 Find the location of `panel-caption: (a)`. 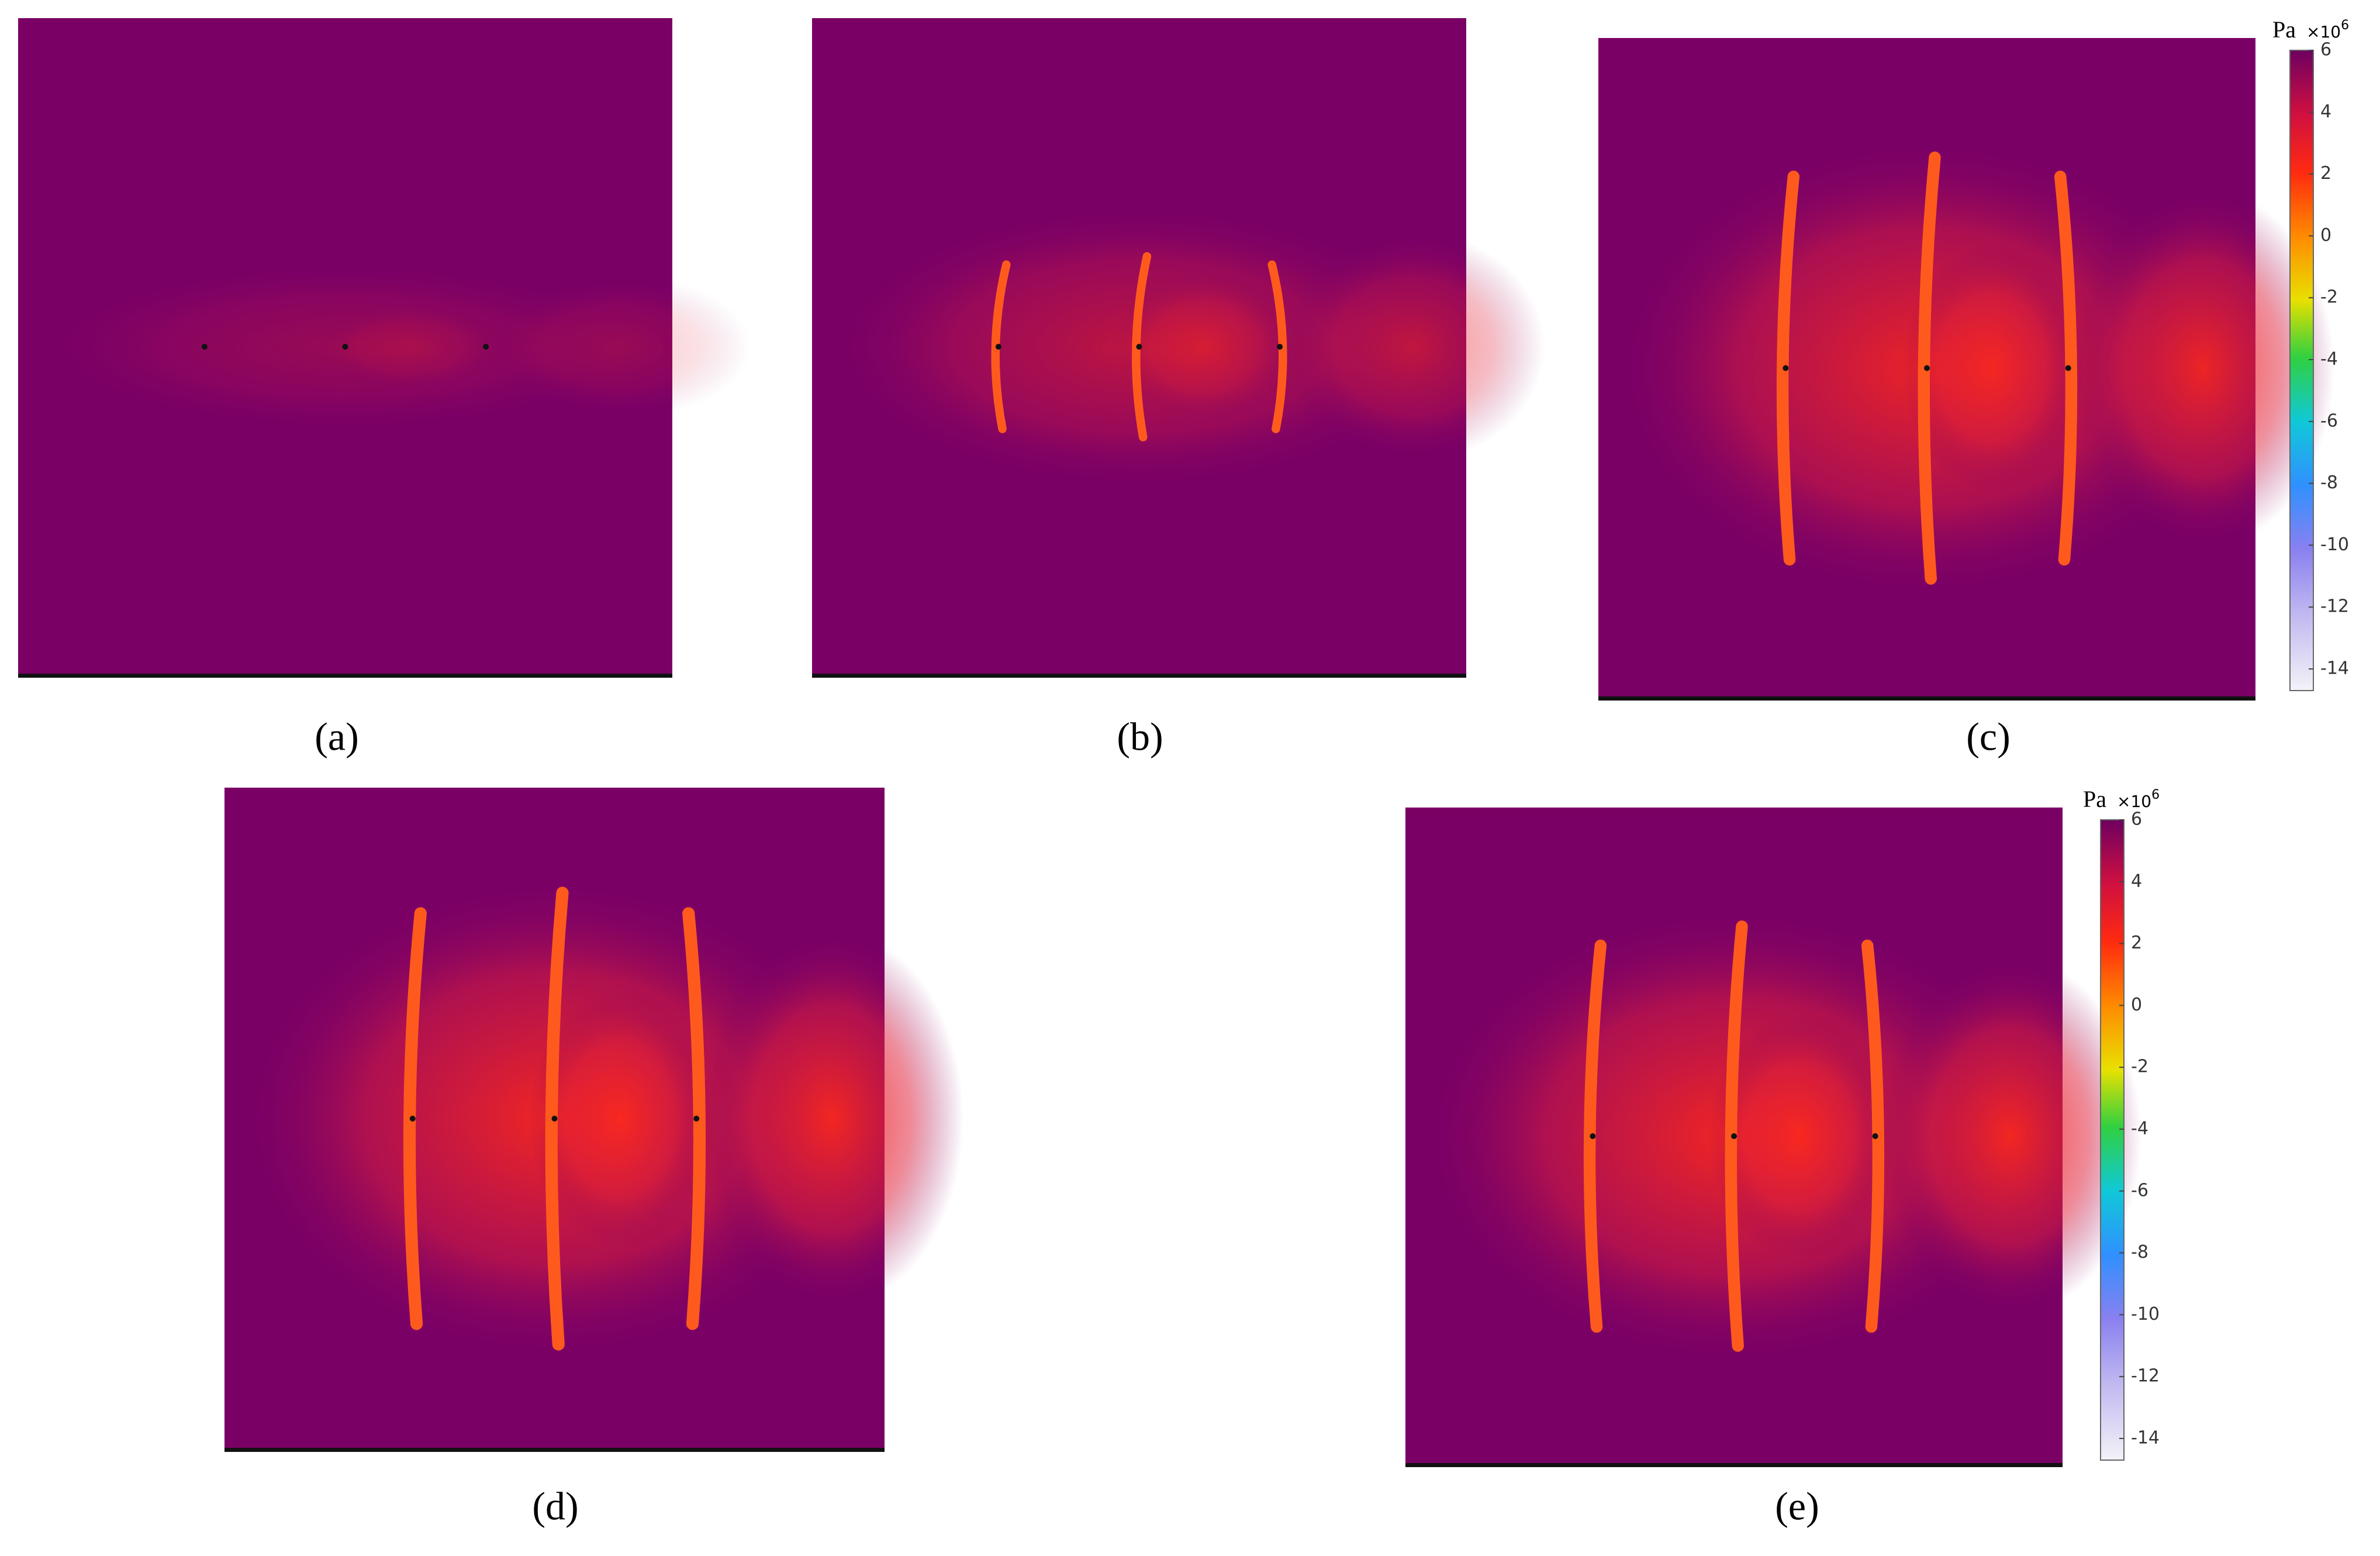

panel-caption: (a) is located at coordinates (336, 737).